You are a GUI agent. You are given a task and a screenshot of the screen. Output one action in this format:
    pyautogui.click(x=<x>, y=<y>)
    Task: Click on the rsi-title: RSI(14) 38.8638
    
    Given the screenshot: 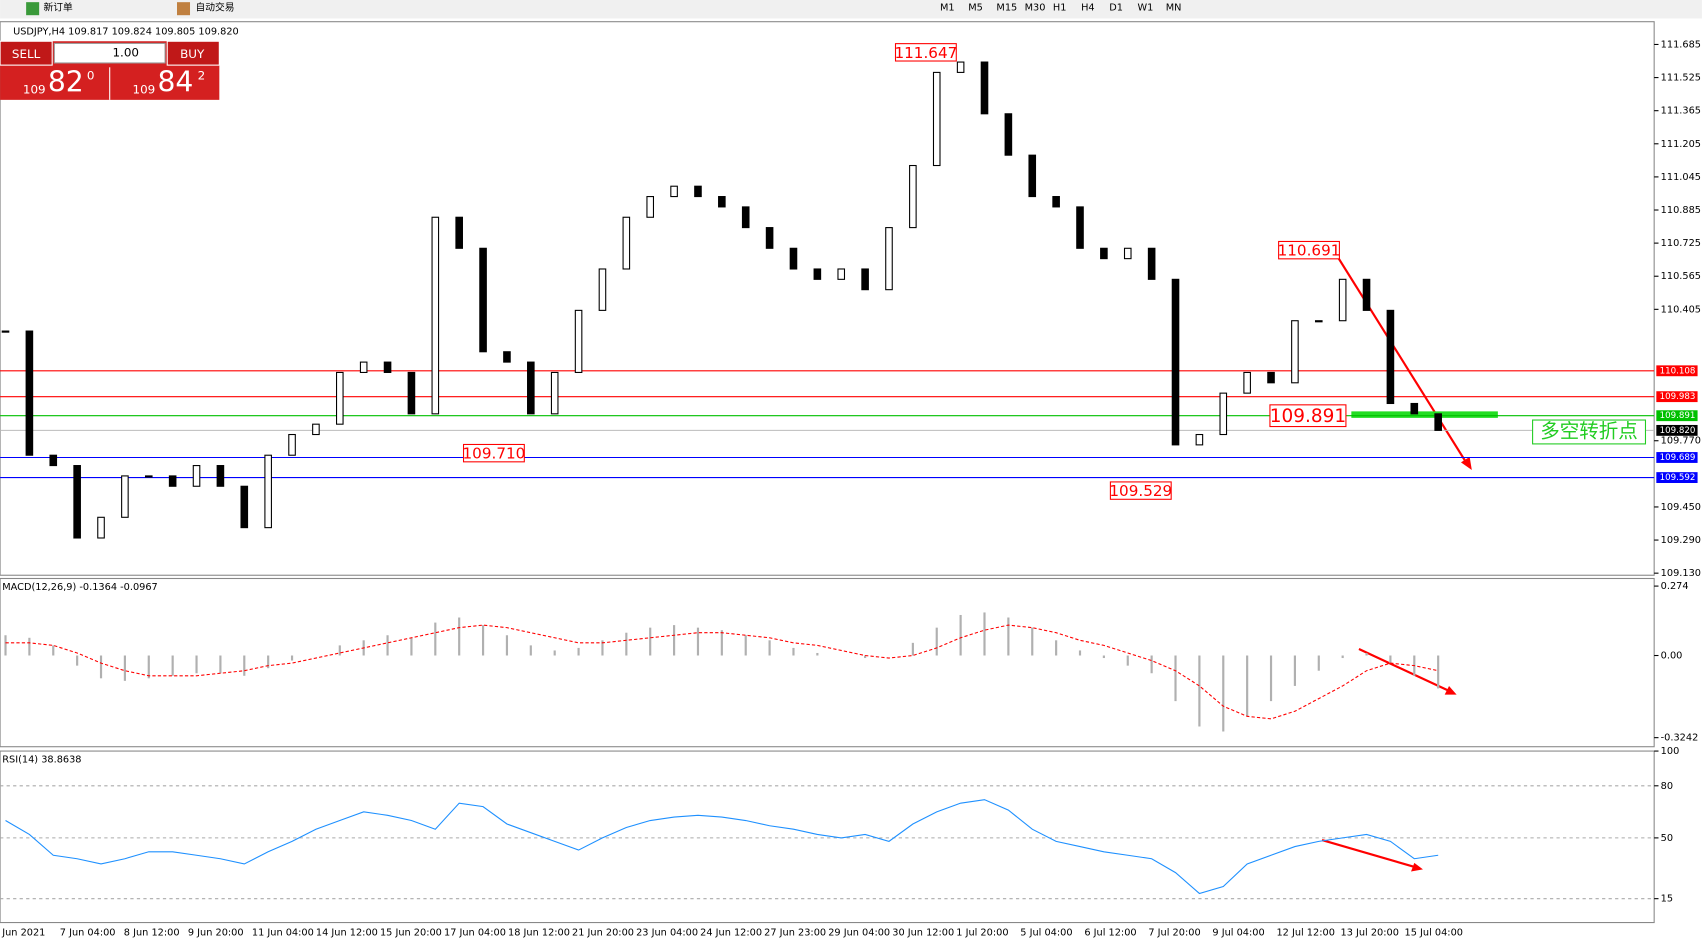 What is the action you would take?
    pyautogui.click(x=41, y=760)
    